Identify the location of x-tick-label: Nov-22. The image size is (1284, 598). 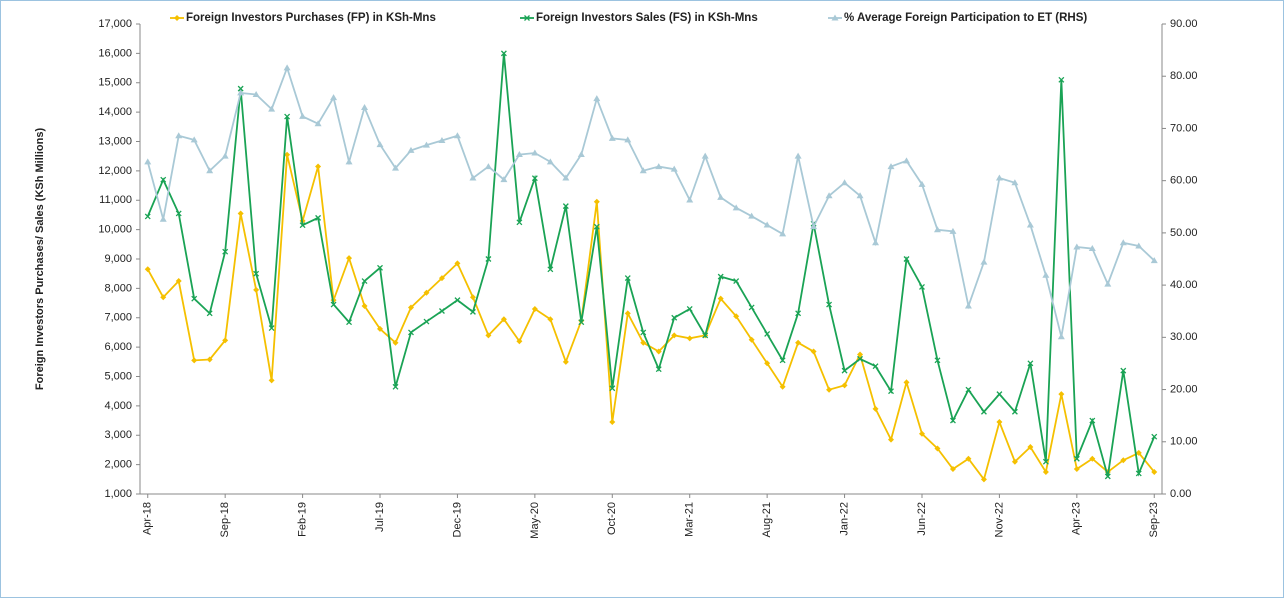
(999, 519).